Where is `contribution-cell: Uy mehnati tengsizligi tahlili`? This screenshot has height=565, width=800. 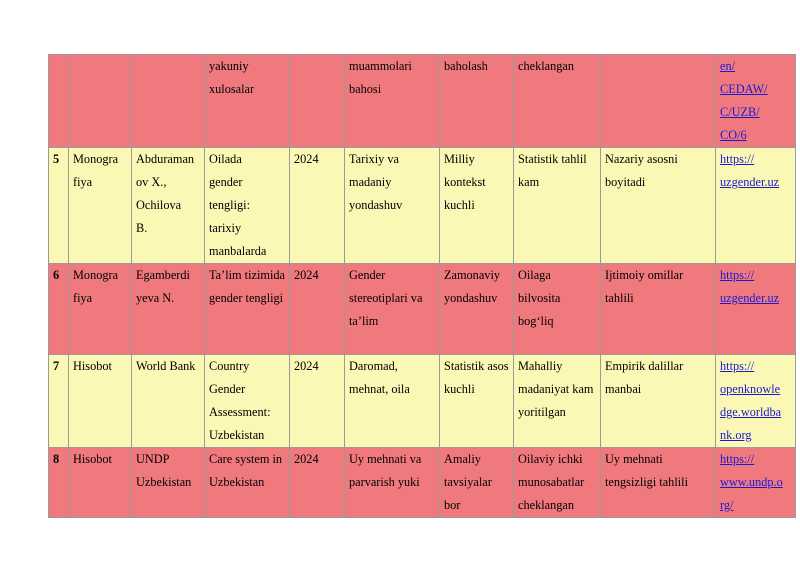 contribution-cell: Uy mehnati tengsizligi tahlili is located at coordinates (658, 482).